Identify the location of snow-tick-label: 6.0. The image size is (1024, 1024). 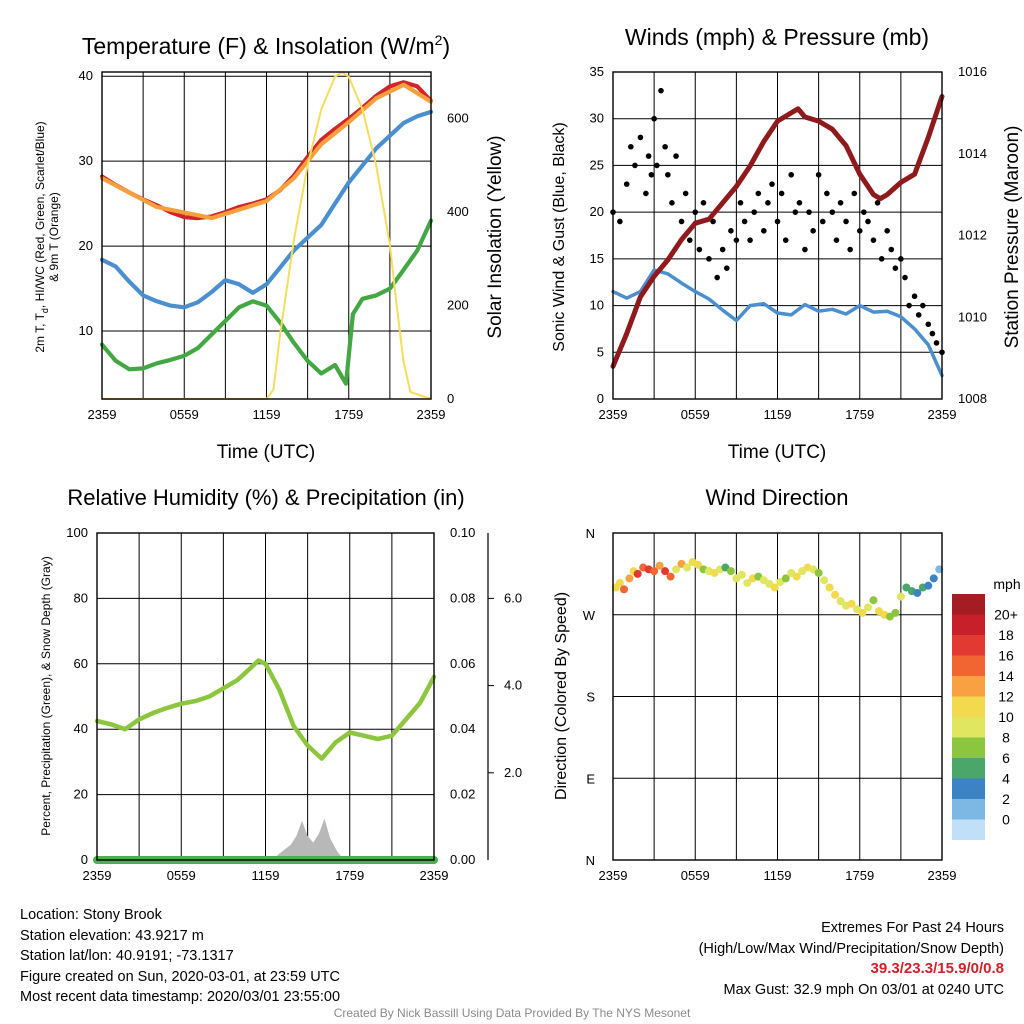
(513, 597).